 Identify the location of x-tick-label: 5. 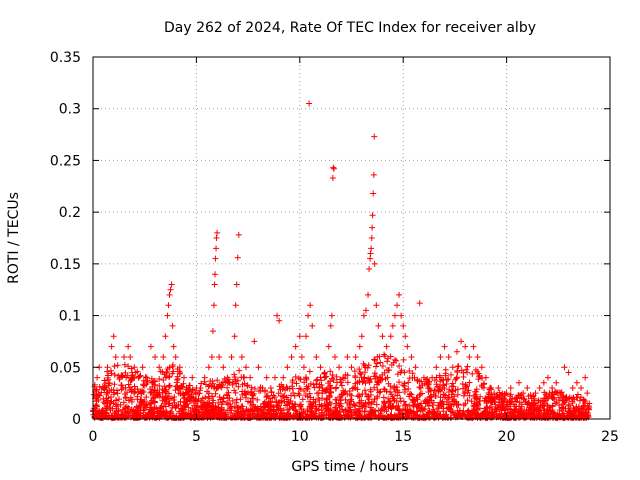
(196, 437).